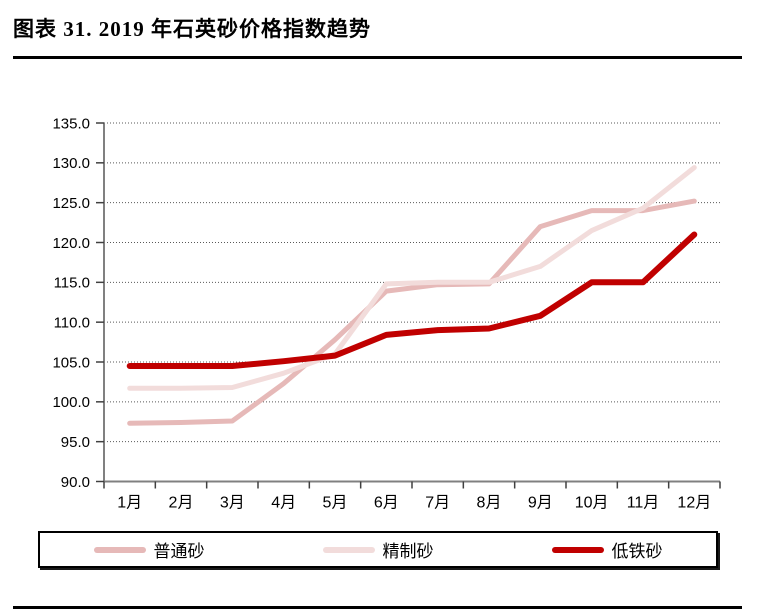 The width and height of the screenshot is (766, 613). I want to click on chart-legend: 普通砂 精制砂 低铁砂, so click(378, 549).